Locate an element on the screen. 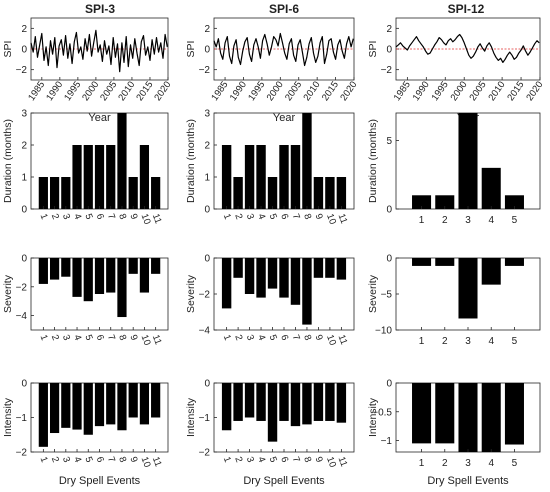 This screenshot has height=492, width=550. y-tick-label: −0.5 is located at coordinates (382, 412).